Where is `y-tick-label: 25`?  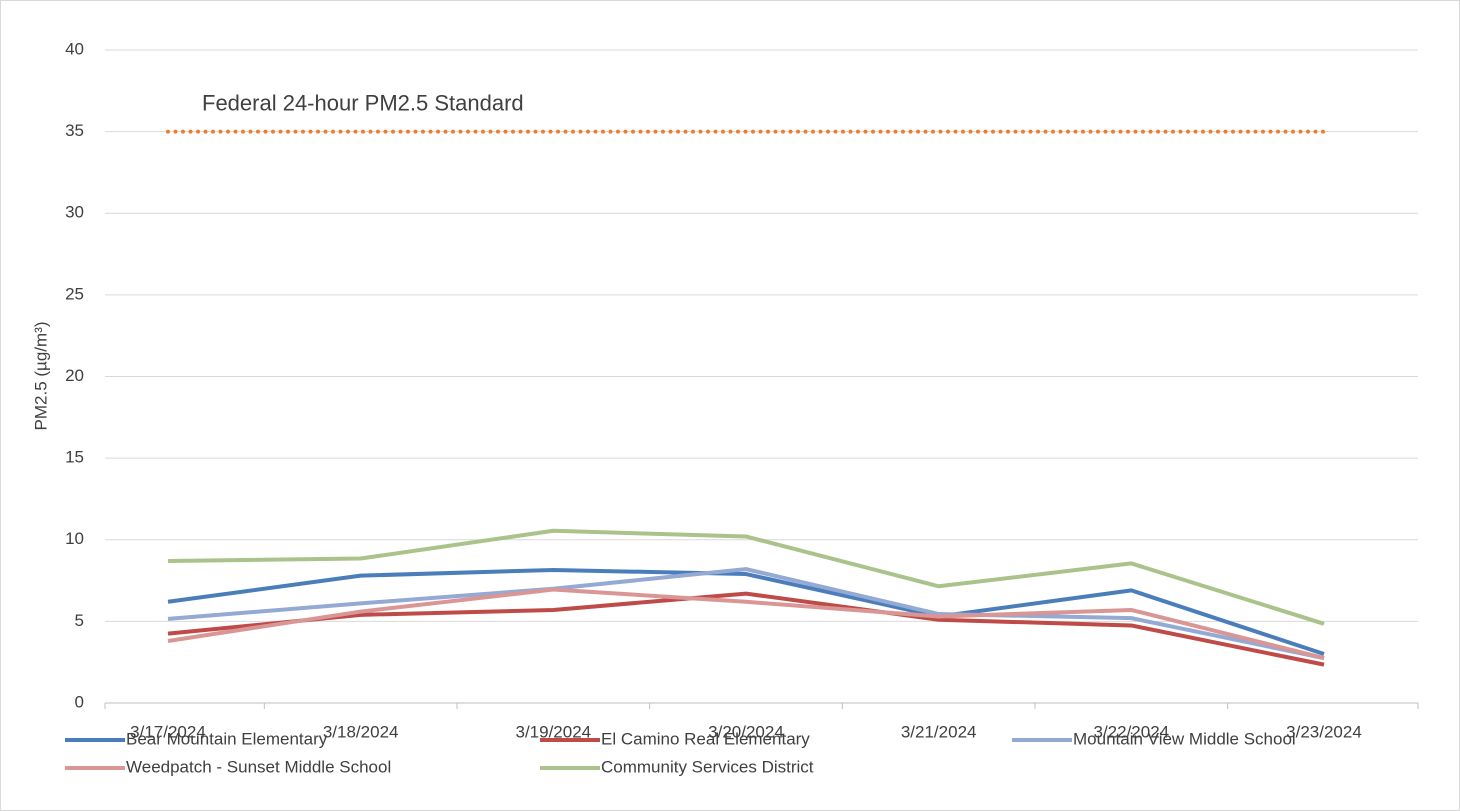
y-tick-label: 25 is located at coordinates (74, 293).